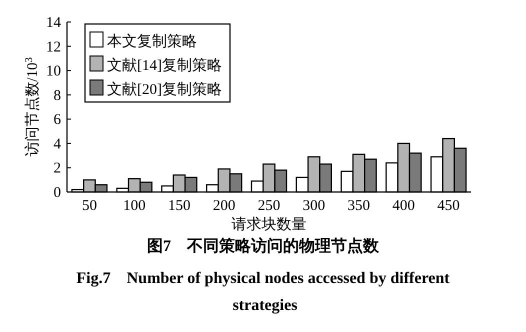  What do you see at coordinates (269, 206) in the screenshot?
I see `x-tick-label: 250` at bounding box center [269, 206].